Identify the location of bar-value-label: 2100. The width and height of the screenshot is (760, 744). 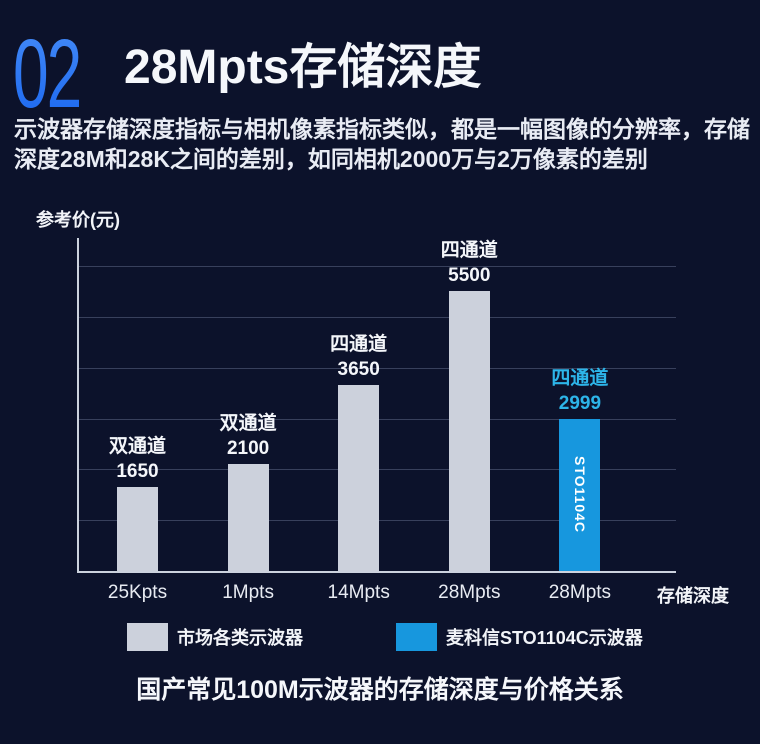
(248, 448).